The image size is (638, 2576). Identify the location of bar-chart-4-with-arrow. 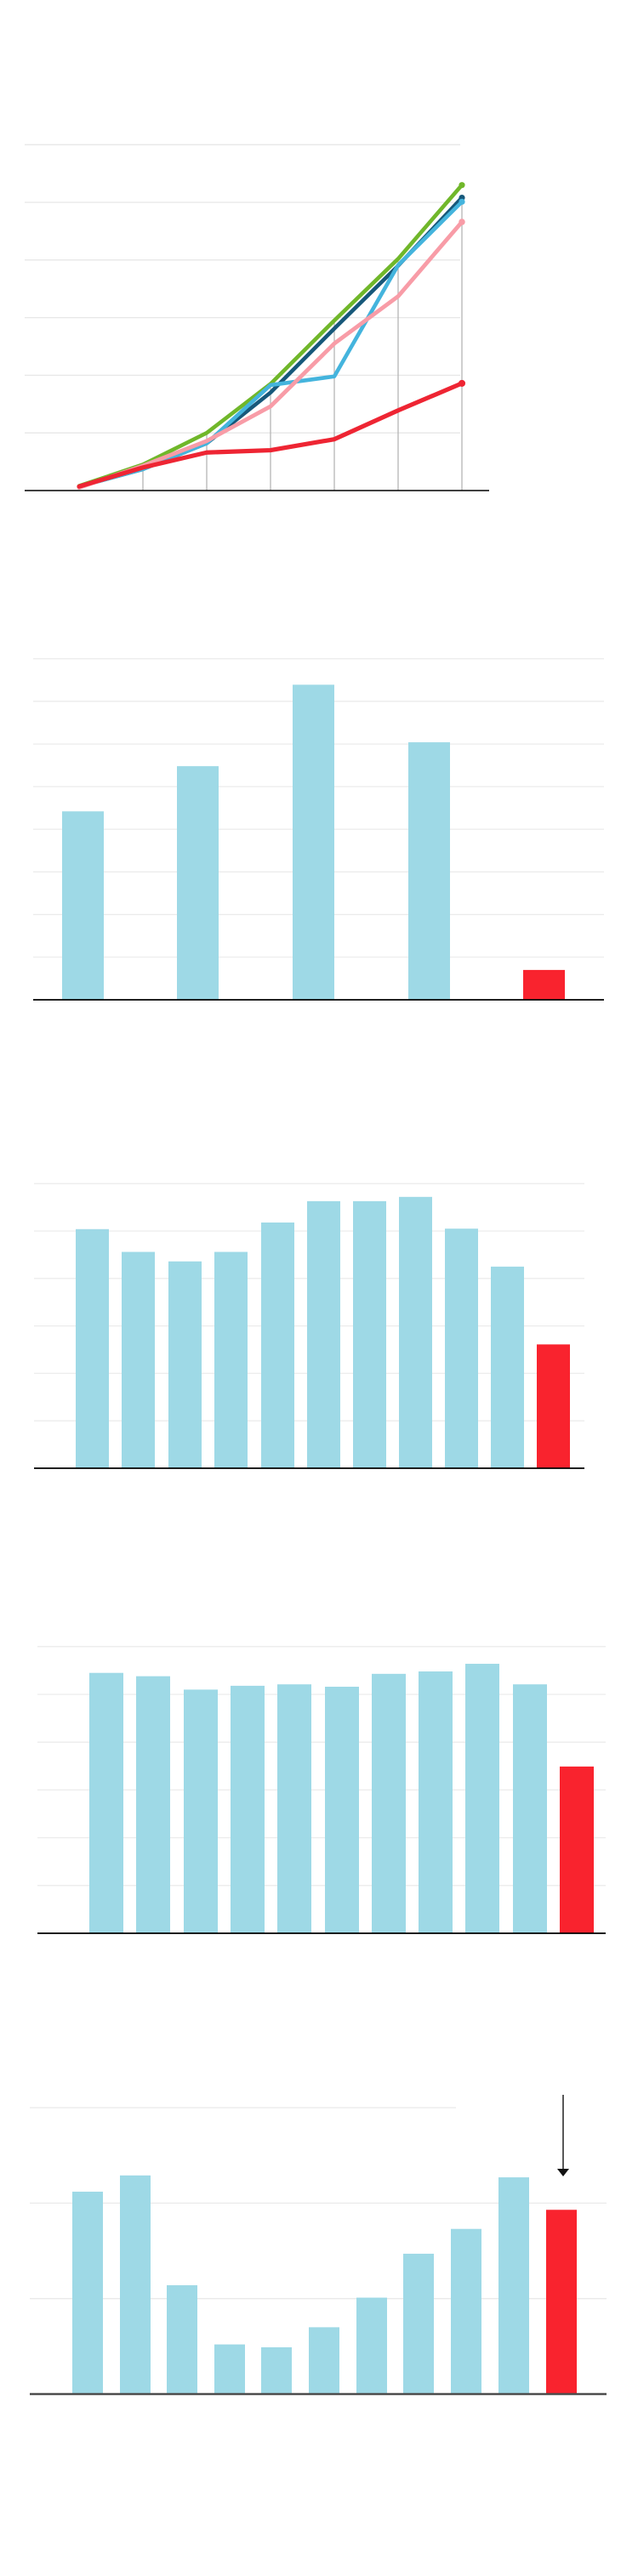
(318, 2246).